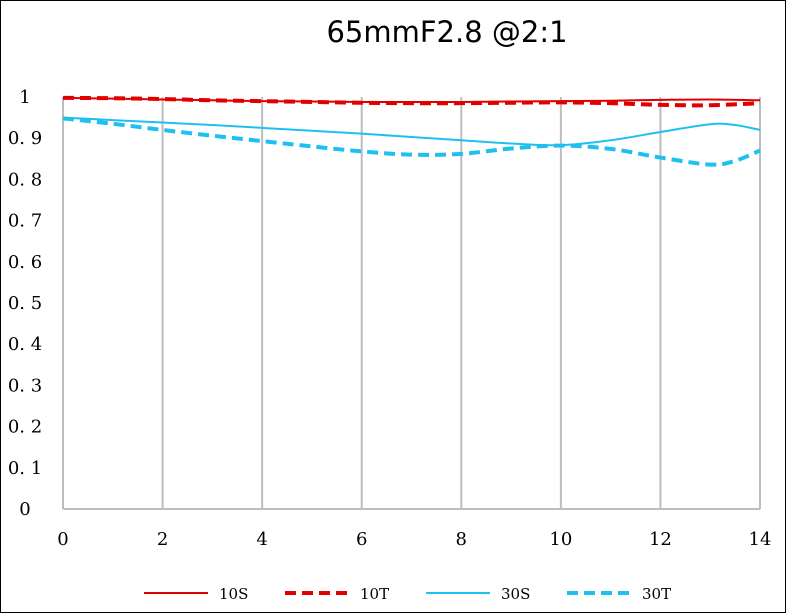  What do you see at coordinates (25, 221) in the screenshot?
I see `y-tick-label: 0. 7` at bounding box center [25, 221].